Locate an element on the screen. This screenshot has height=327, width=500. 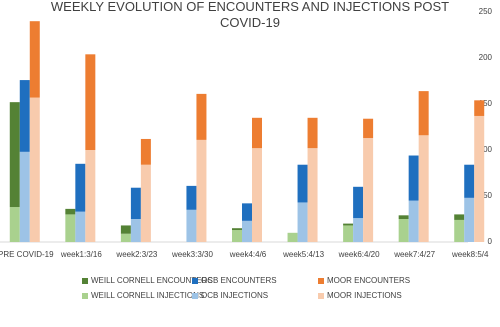
legend-label: WEILL CORNELL INJECTIONS is located at coordinates (147, 295).